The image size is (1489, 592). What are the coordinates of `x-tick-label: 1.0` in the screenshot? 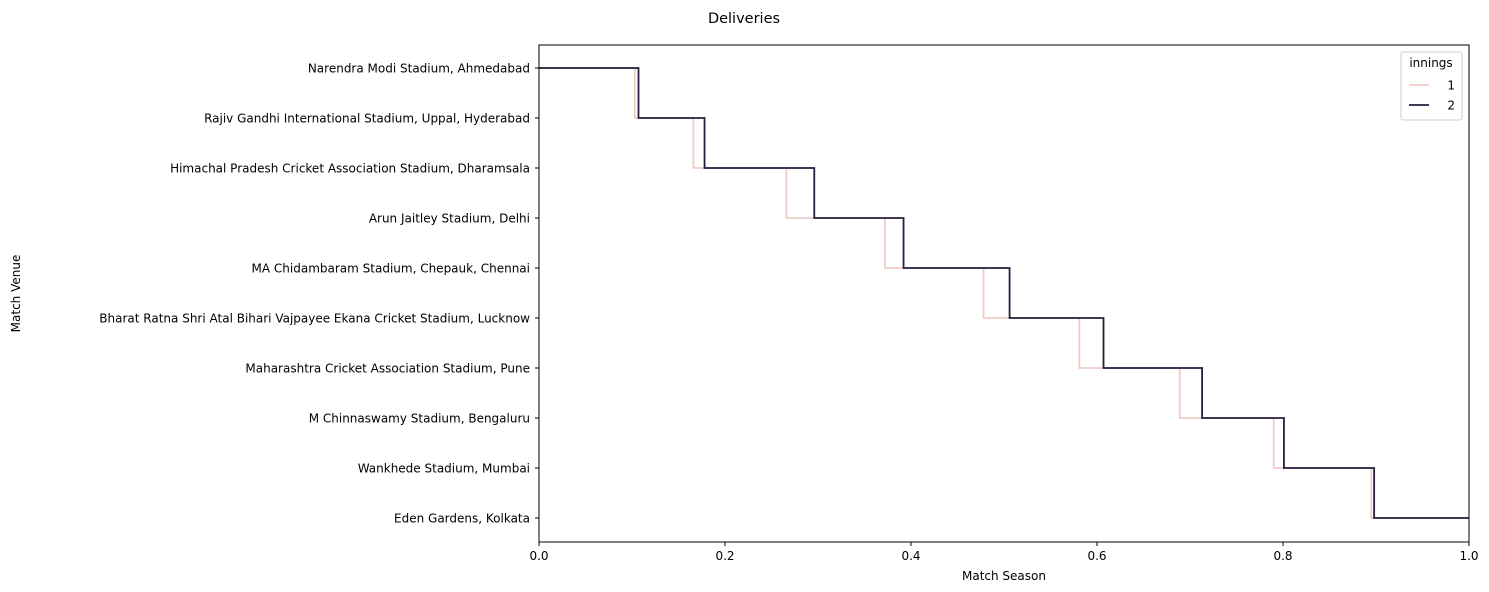 It's located at (1468, 556).